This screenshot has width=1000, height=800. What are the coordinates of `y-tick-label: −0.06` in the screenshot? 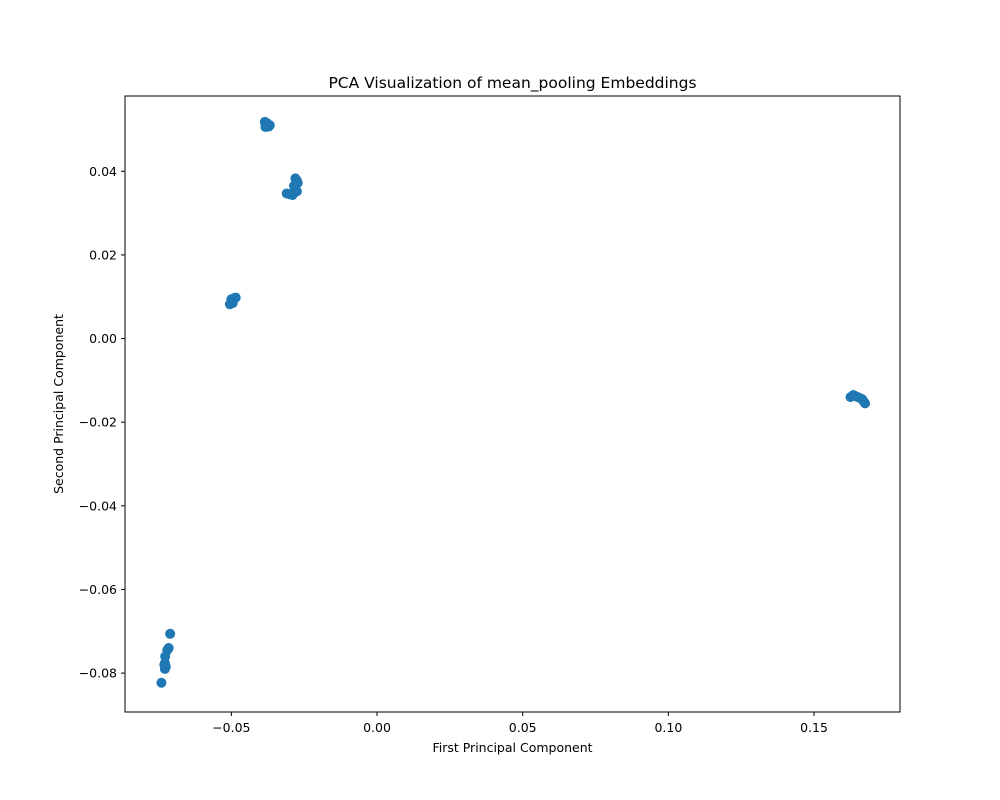 It's located at (98, 589).